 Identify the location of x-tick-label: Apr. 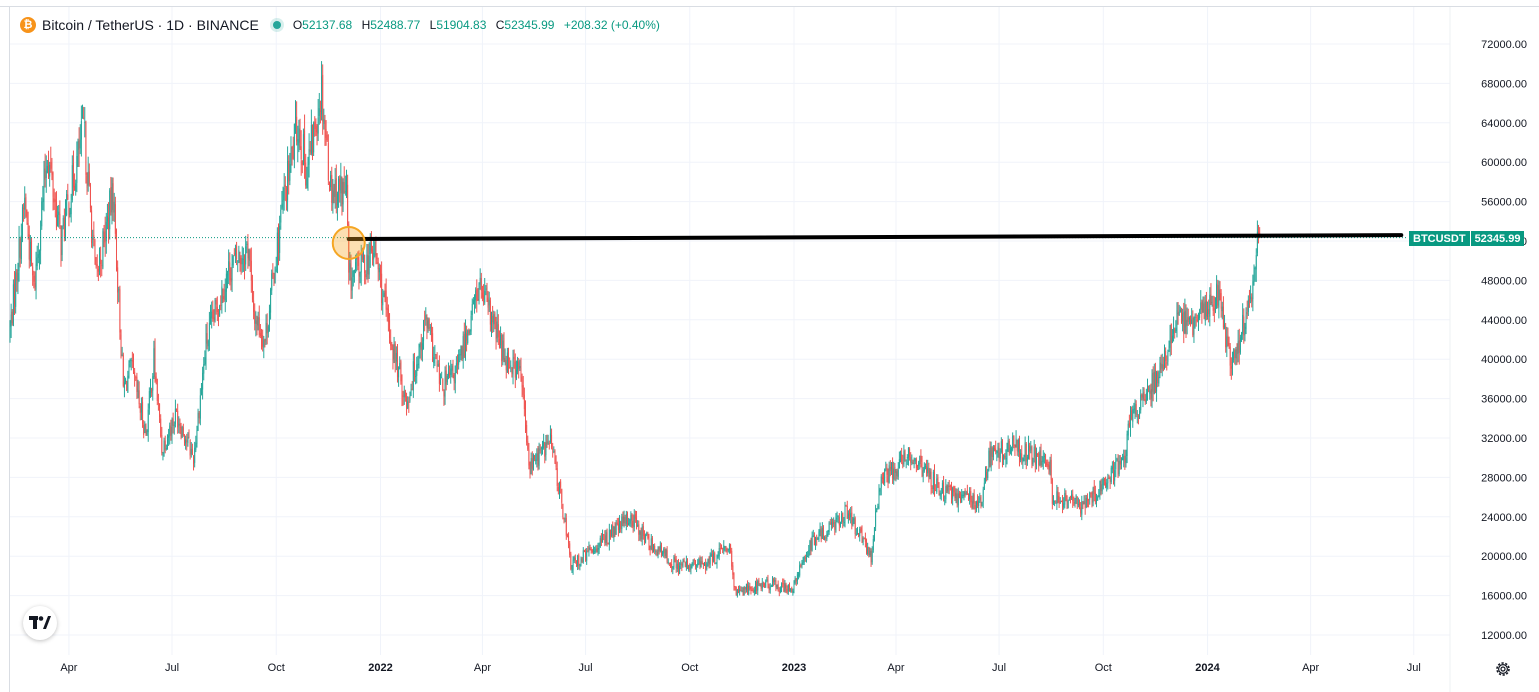
(68, 668).